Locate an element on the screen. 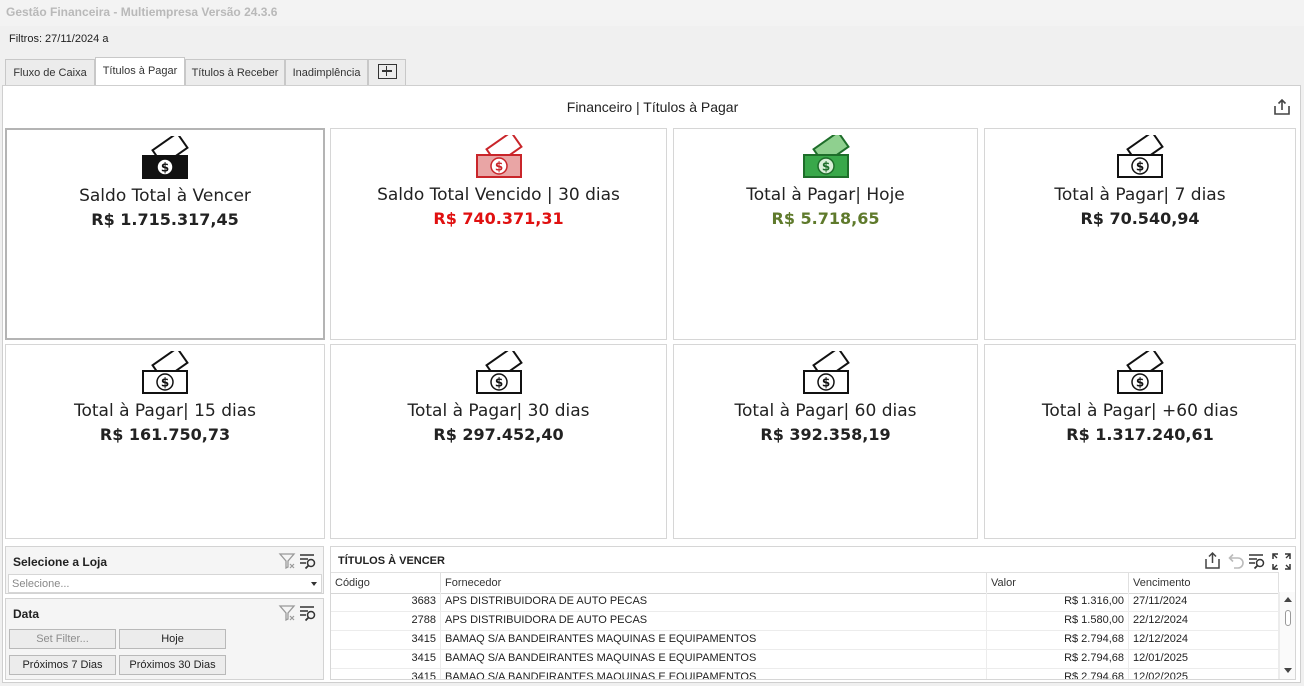  store-filter-icons is located at coordinates (297, 561).